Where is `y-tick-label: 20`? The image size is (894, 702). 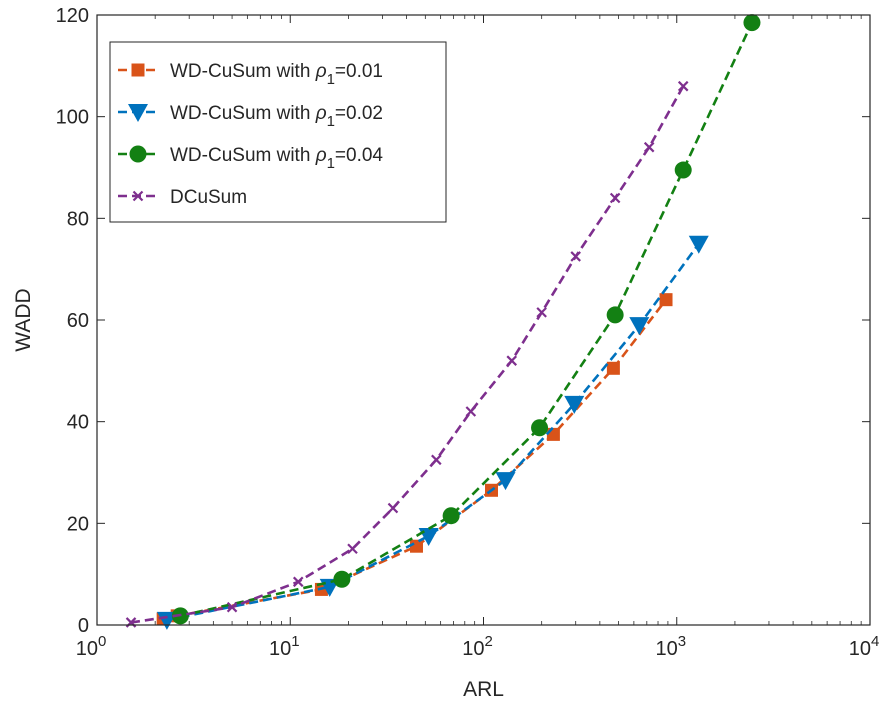 y-tick-label: 20 is located at coordinates (78, 524).